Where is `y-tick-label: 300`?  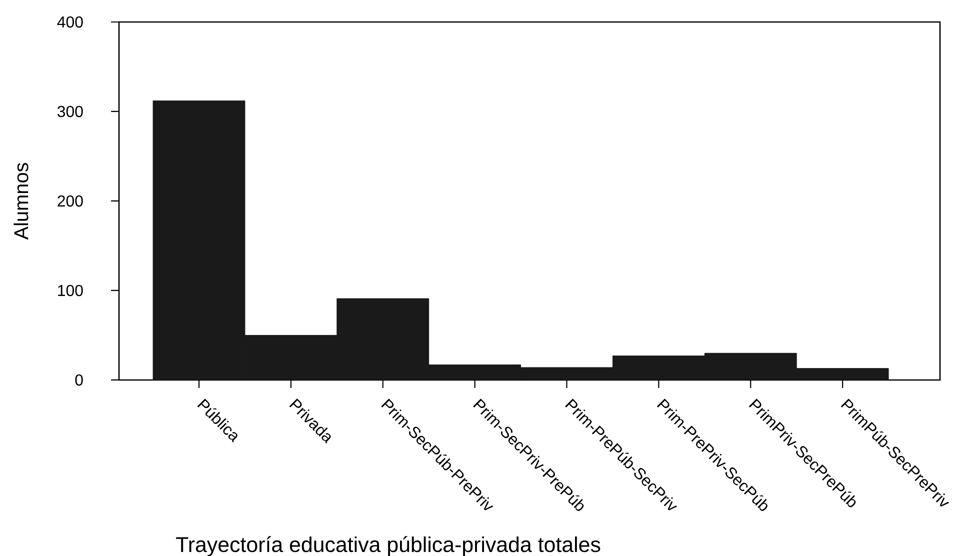 y-tick-label: 300 is located at coordinates (70, 112).